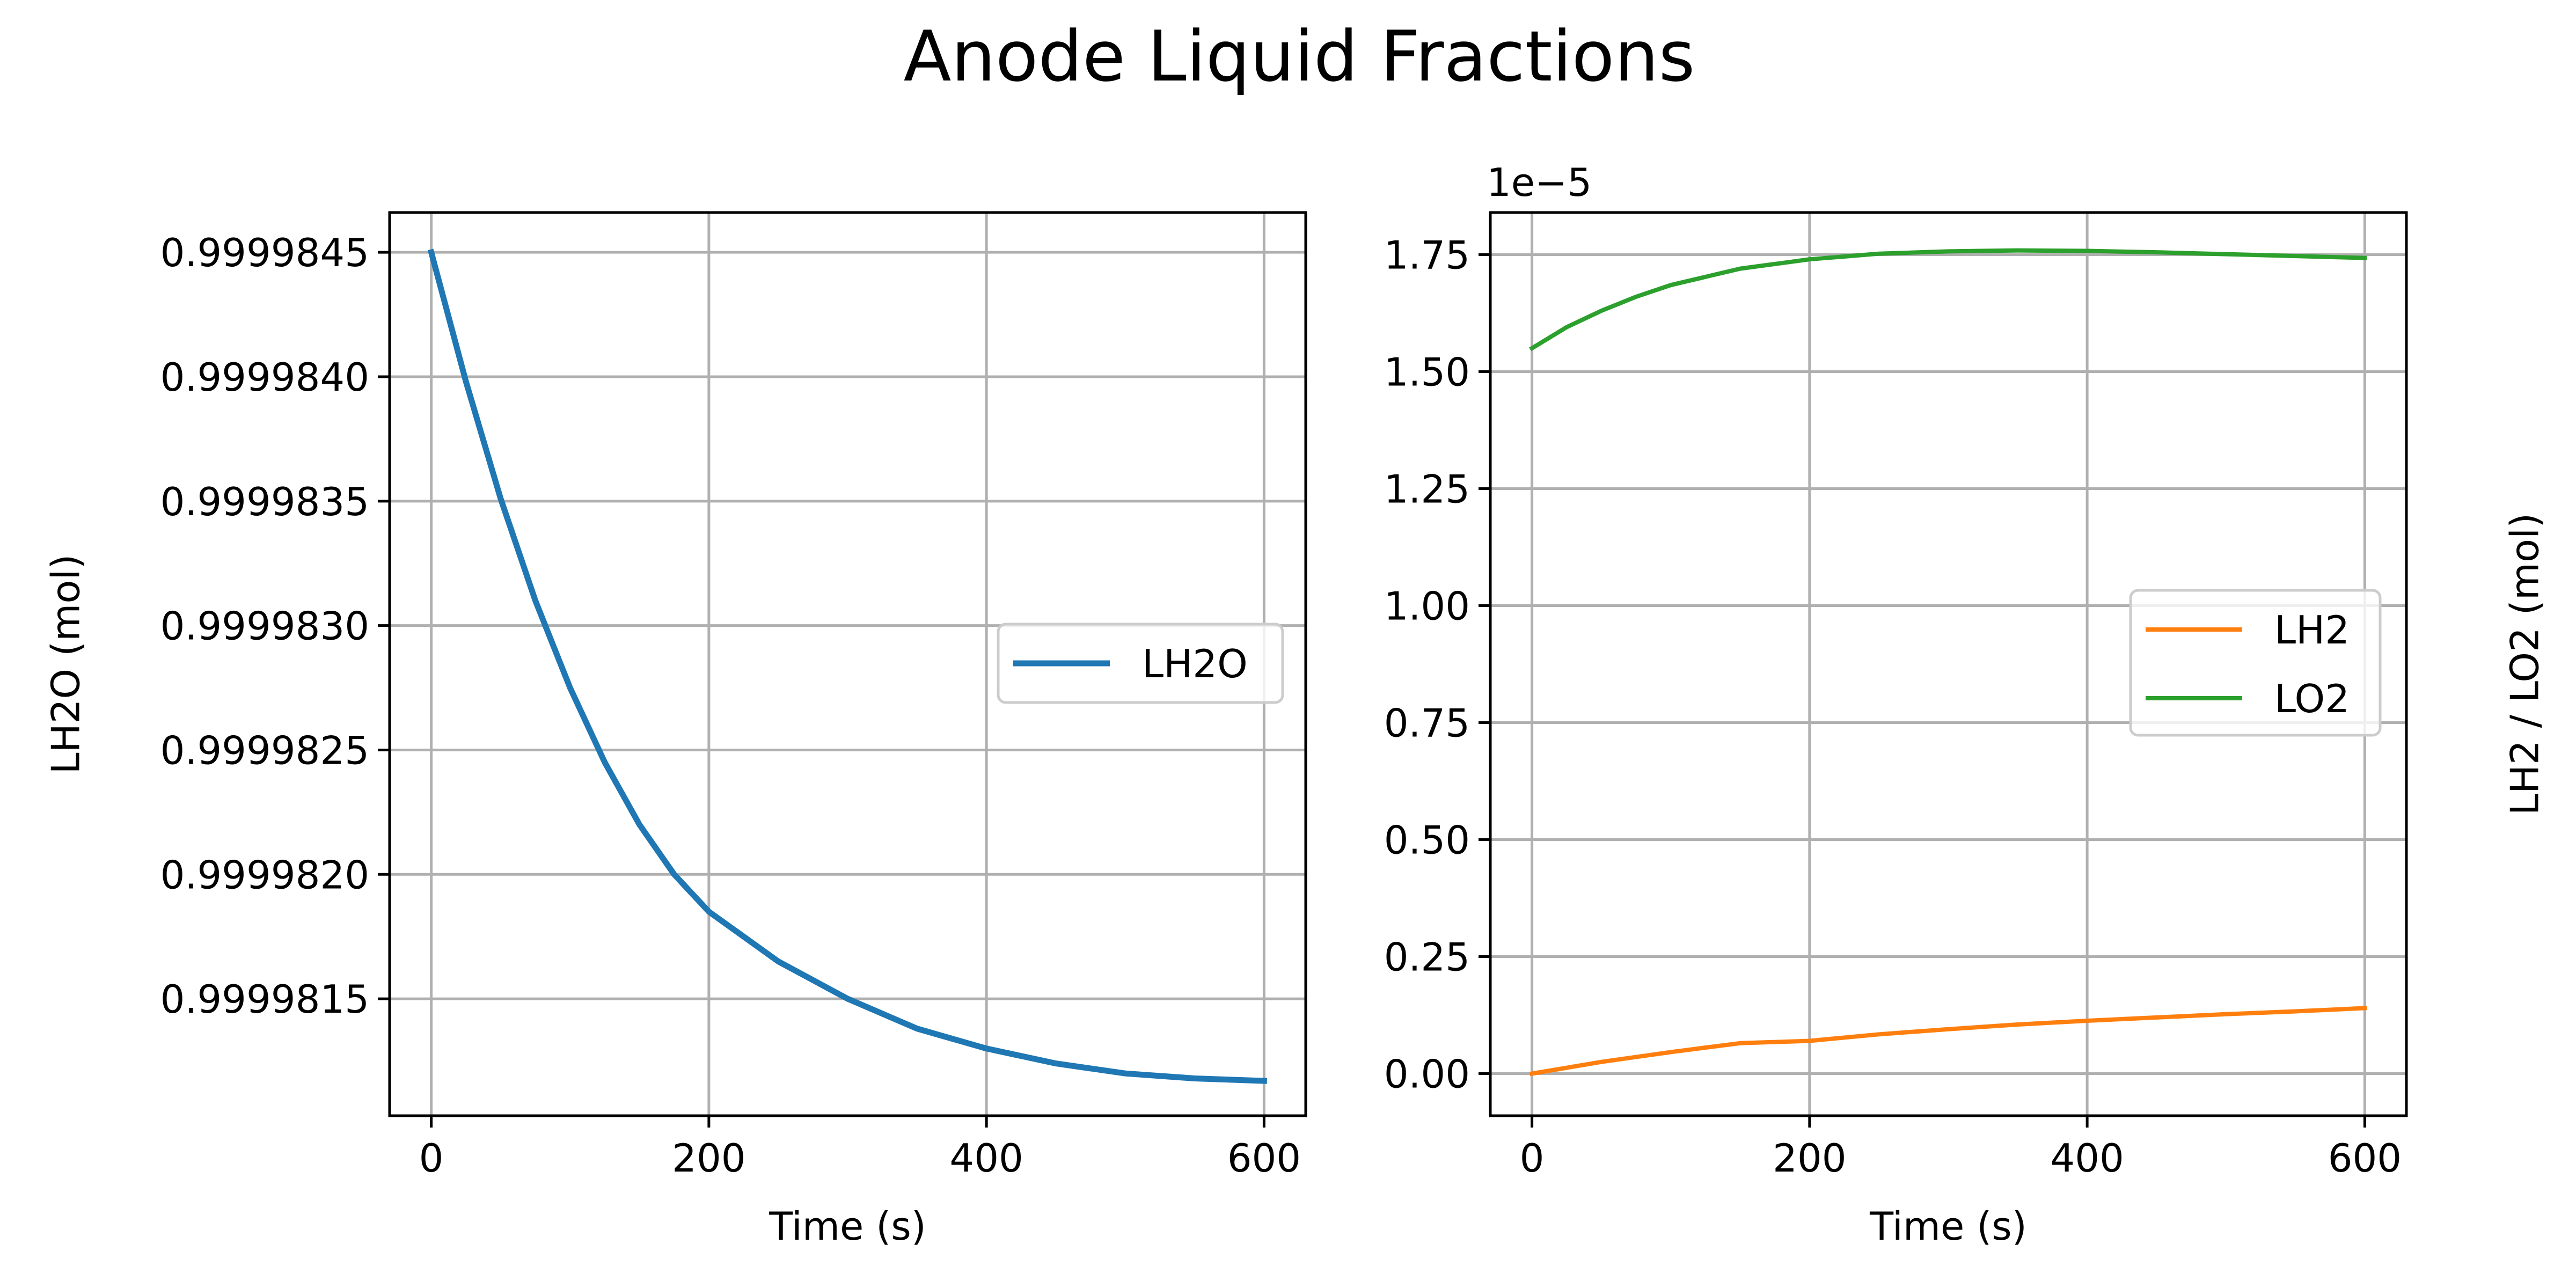 This screenshot has height=1288, width=2576. I want to click on y-axis-label-left: LH2O (mol), so click(66, 664).